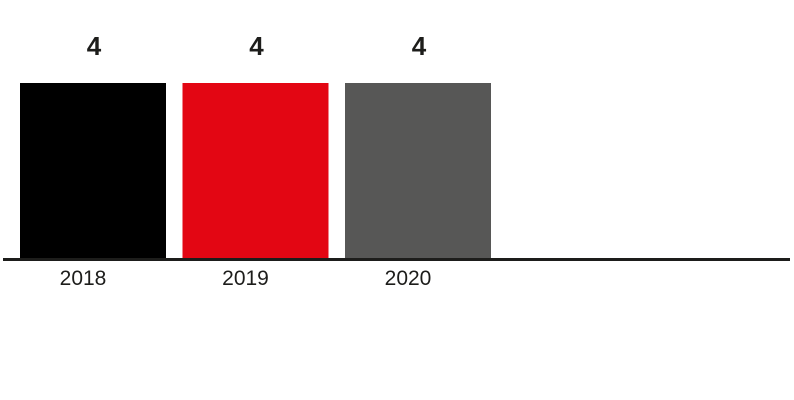  What do you see at coordinates (83, 278) in the screenshot?
I see `x-tick-label-2018: 2018` at bounding box center [83, 278].